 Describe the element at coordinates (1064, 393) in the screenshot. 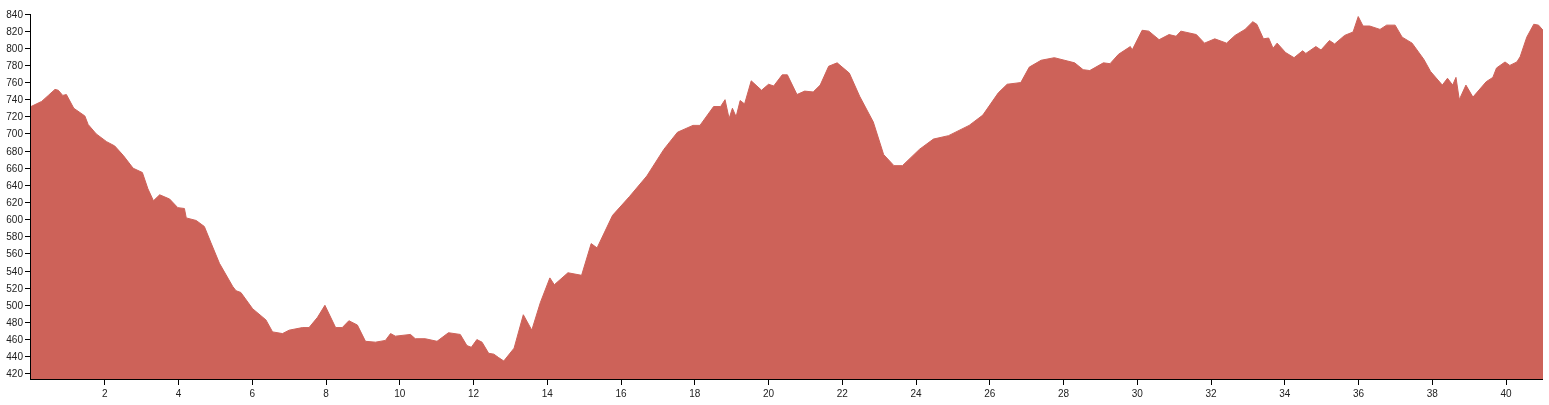

I see `x-tick-label: 28` at that location.